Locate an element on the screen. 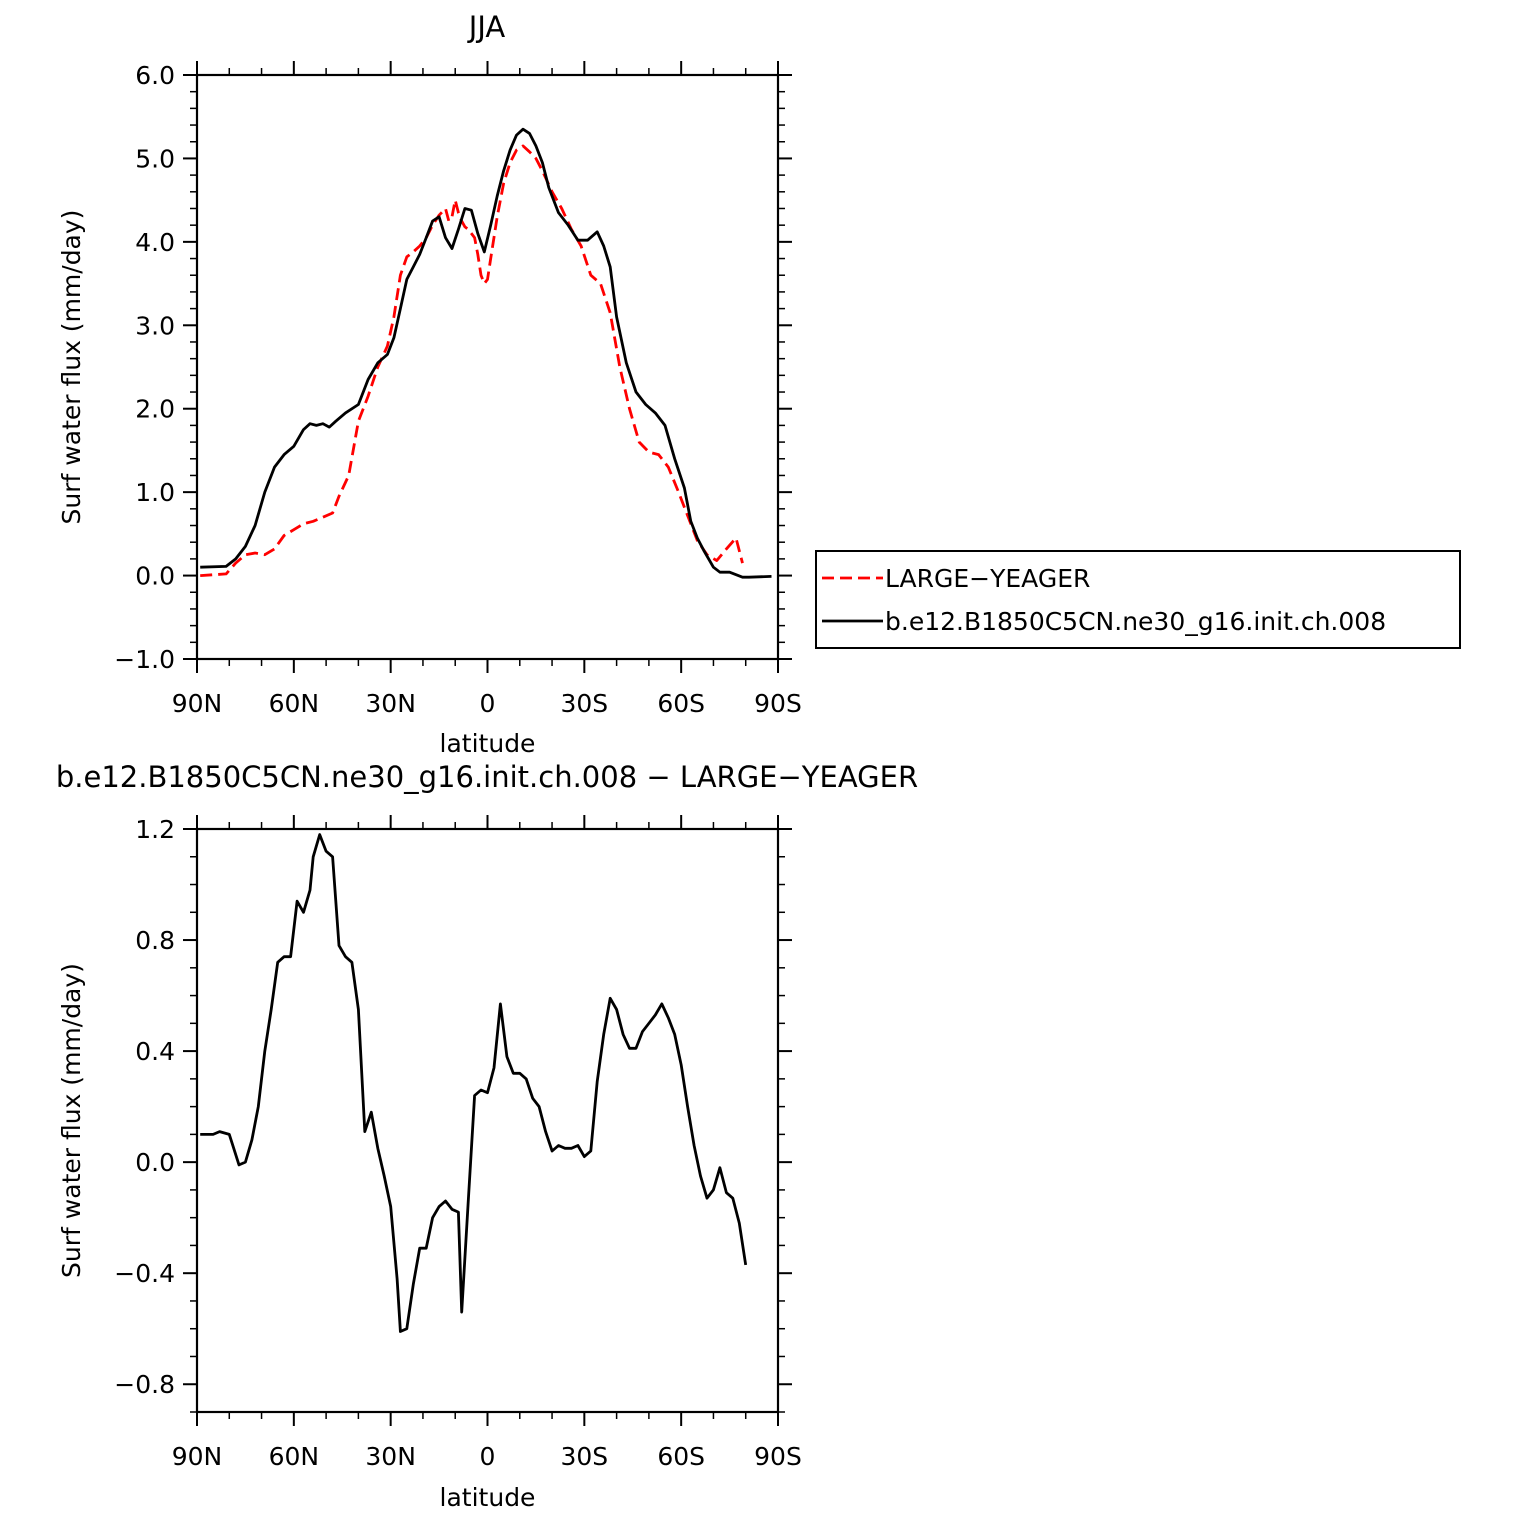 The image size is (1517, 1519). y-tick-label: 1.0 is located at coordinates (155, 492).